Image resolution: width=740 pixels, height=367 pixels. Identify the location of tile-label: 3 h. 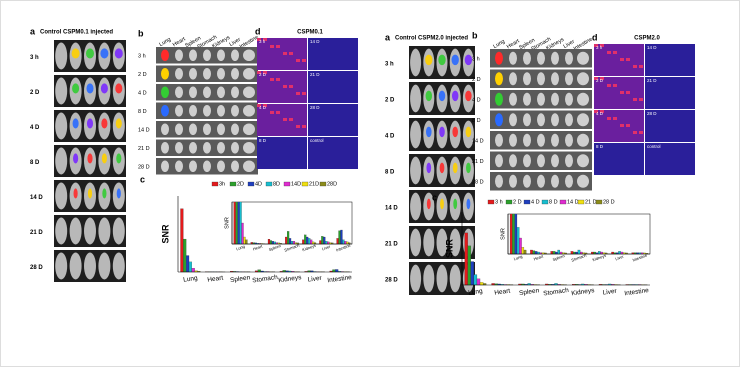
(262, 41).